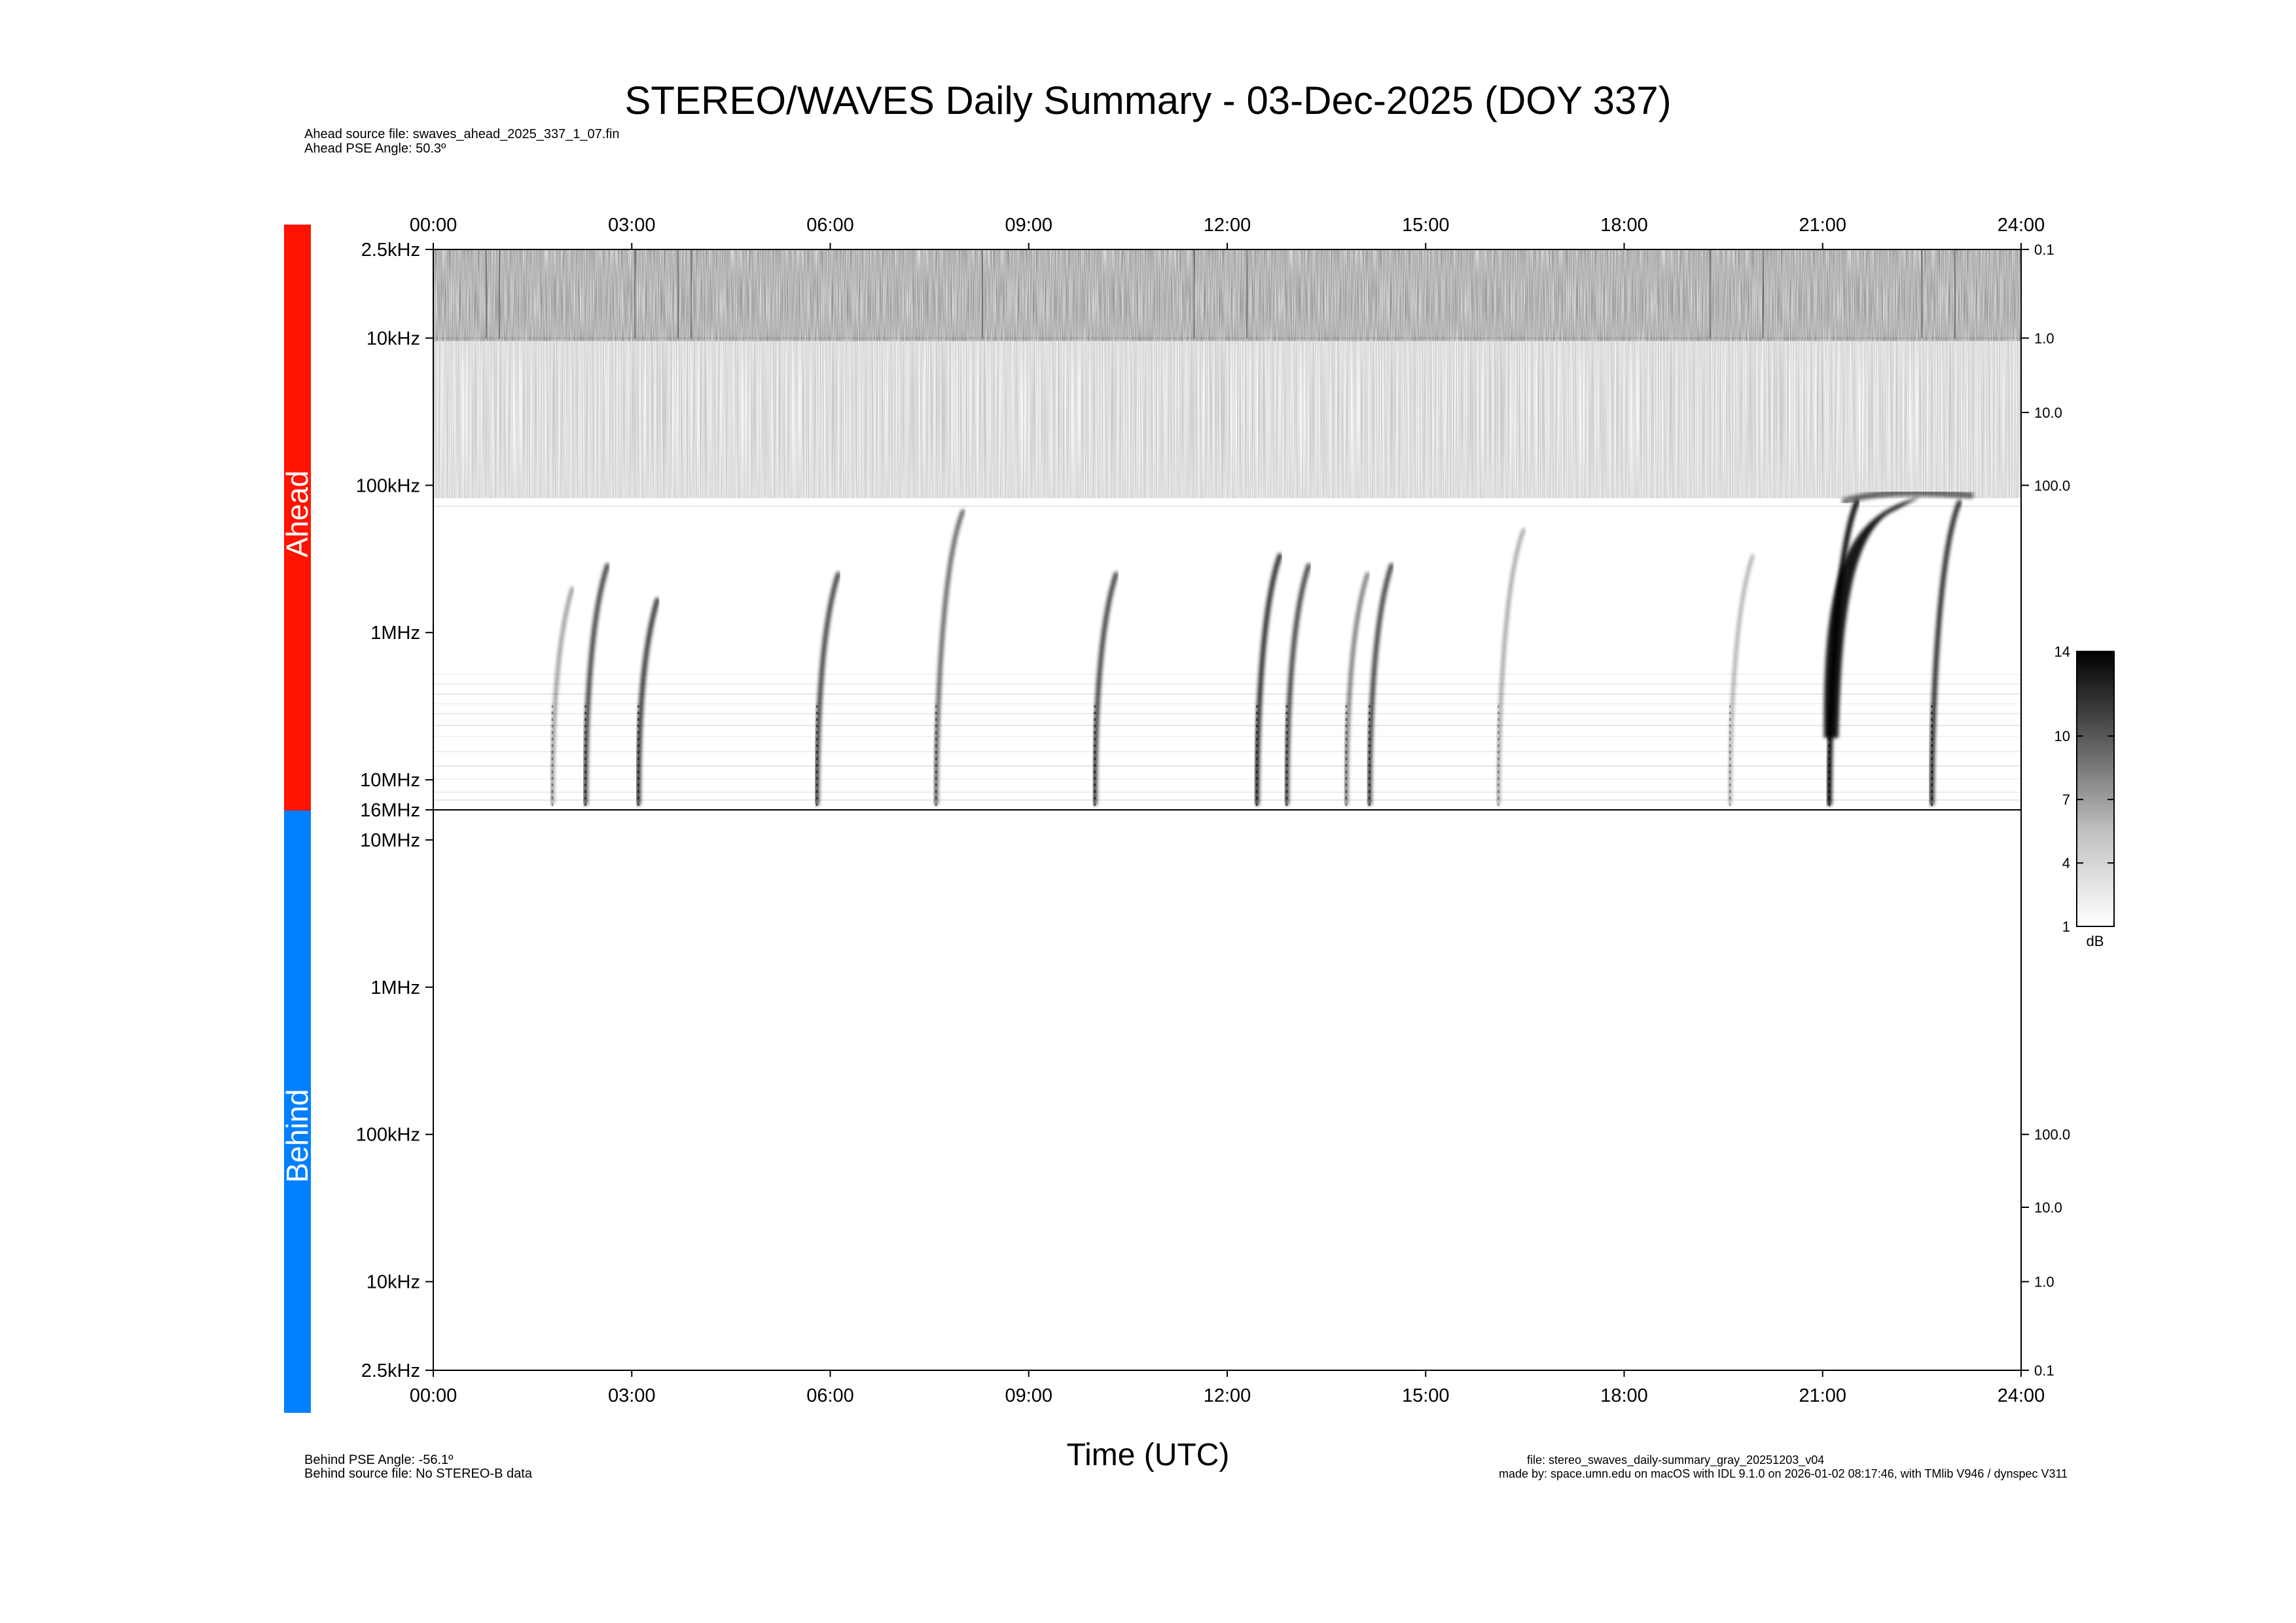  I want to click on behind-pse-angle: Behind PSE Angle: -56.1º, so click(379, 1460).